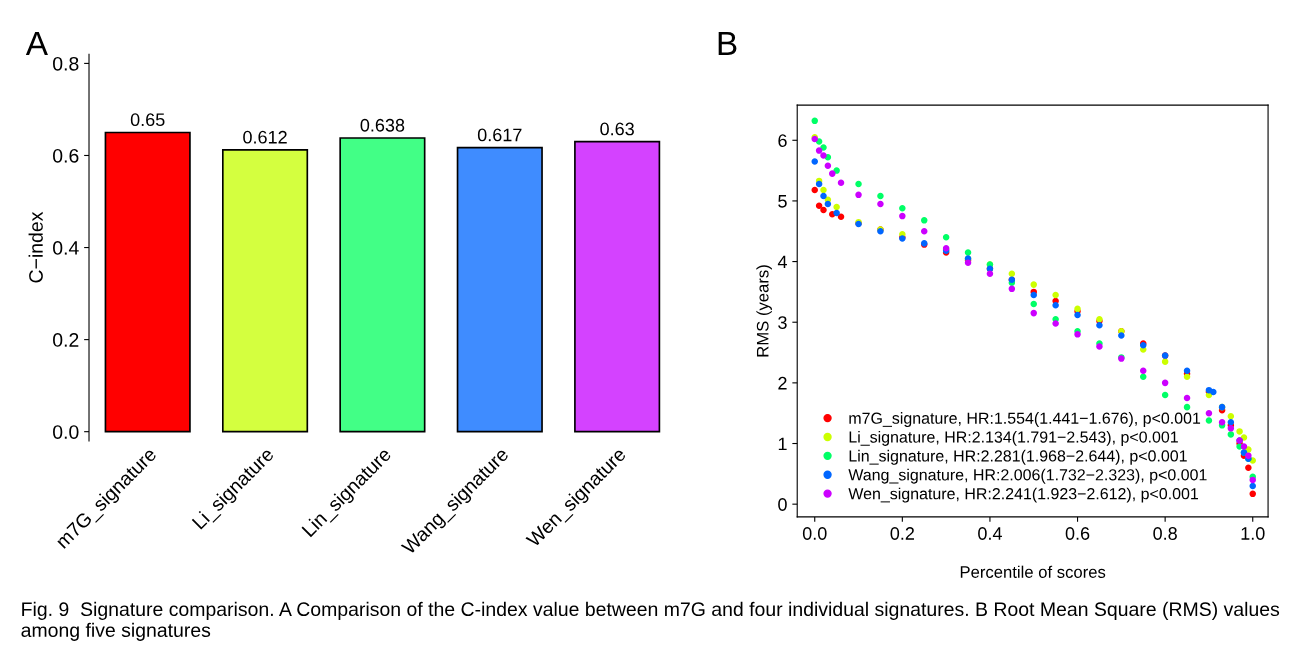 This screenshot has height=661, width=1290. Describe the element at coordinates (1025, 419) in the screenshot. I see `legend-label: m7G_signature, HR:1.554(1.441−1.676), p<0.001` at that location.